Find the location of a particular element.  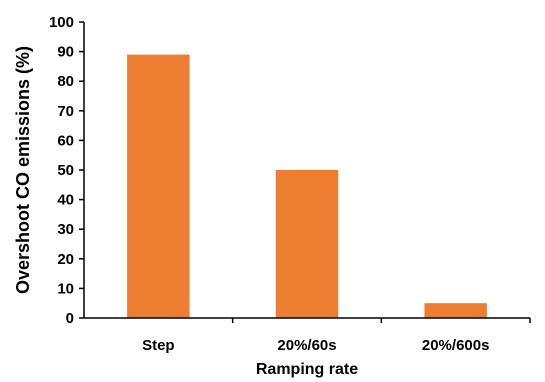

y-tick-label: 10 is located at coordinates (65, 288).